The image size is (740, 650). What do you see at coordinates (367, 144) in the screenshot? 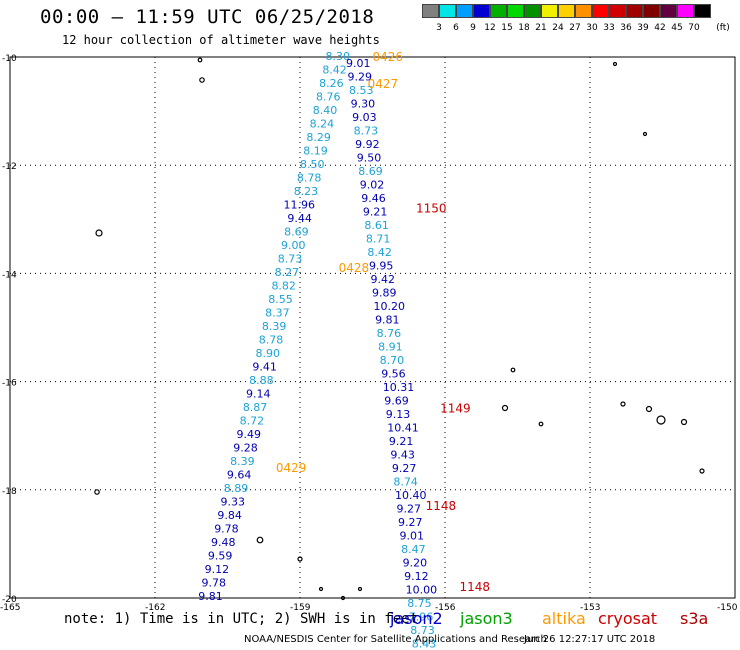
I see `swh-value-label: 9.92` at bounding box center [367, 144].